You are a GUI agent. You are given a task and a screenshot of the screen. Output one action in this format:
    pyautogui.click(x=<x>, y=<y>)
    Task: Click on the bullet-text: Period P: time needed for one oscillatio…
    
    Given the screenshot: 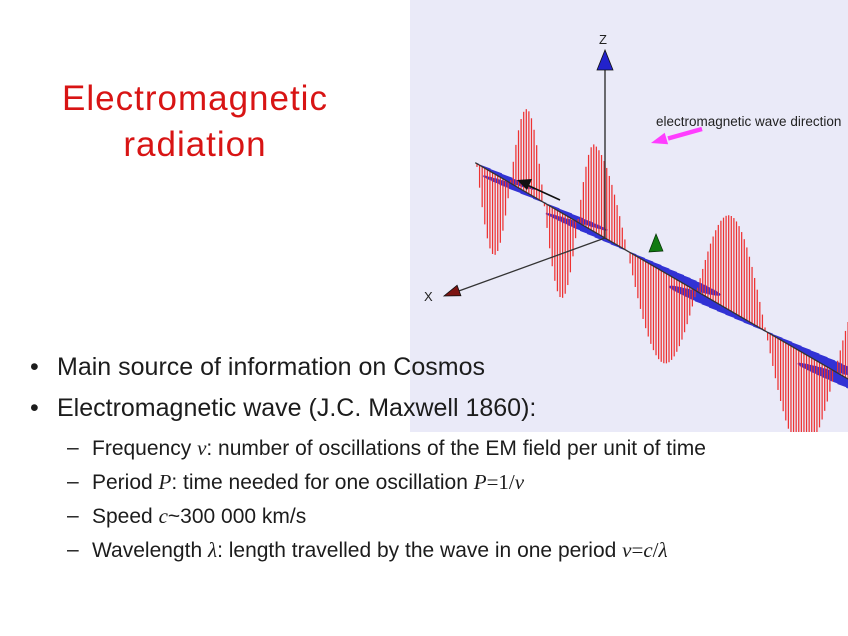 What is the action you would take?
    pyautogui.click(x=308, y=482)
    